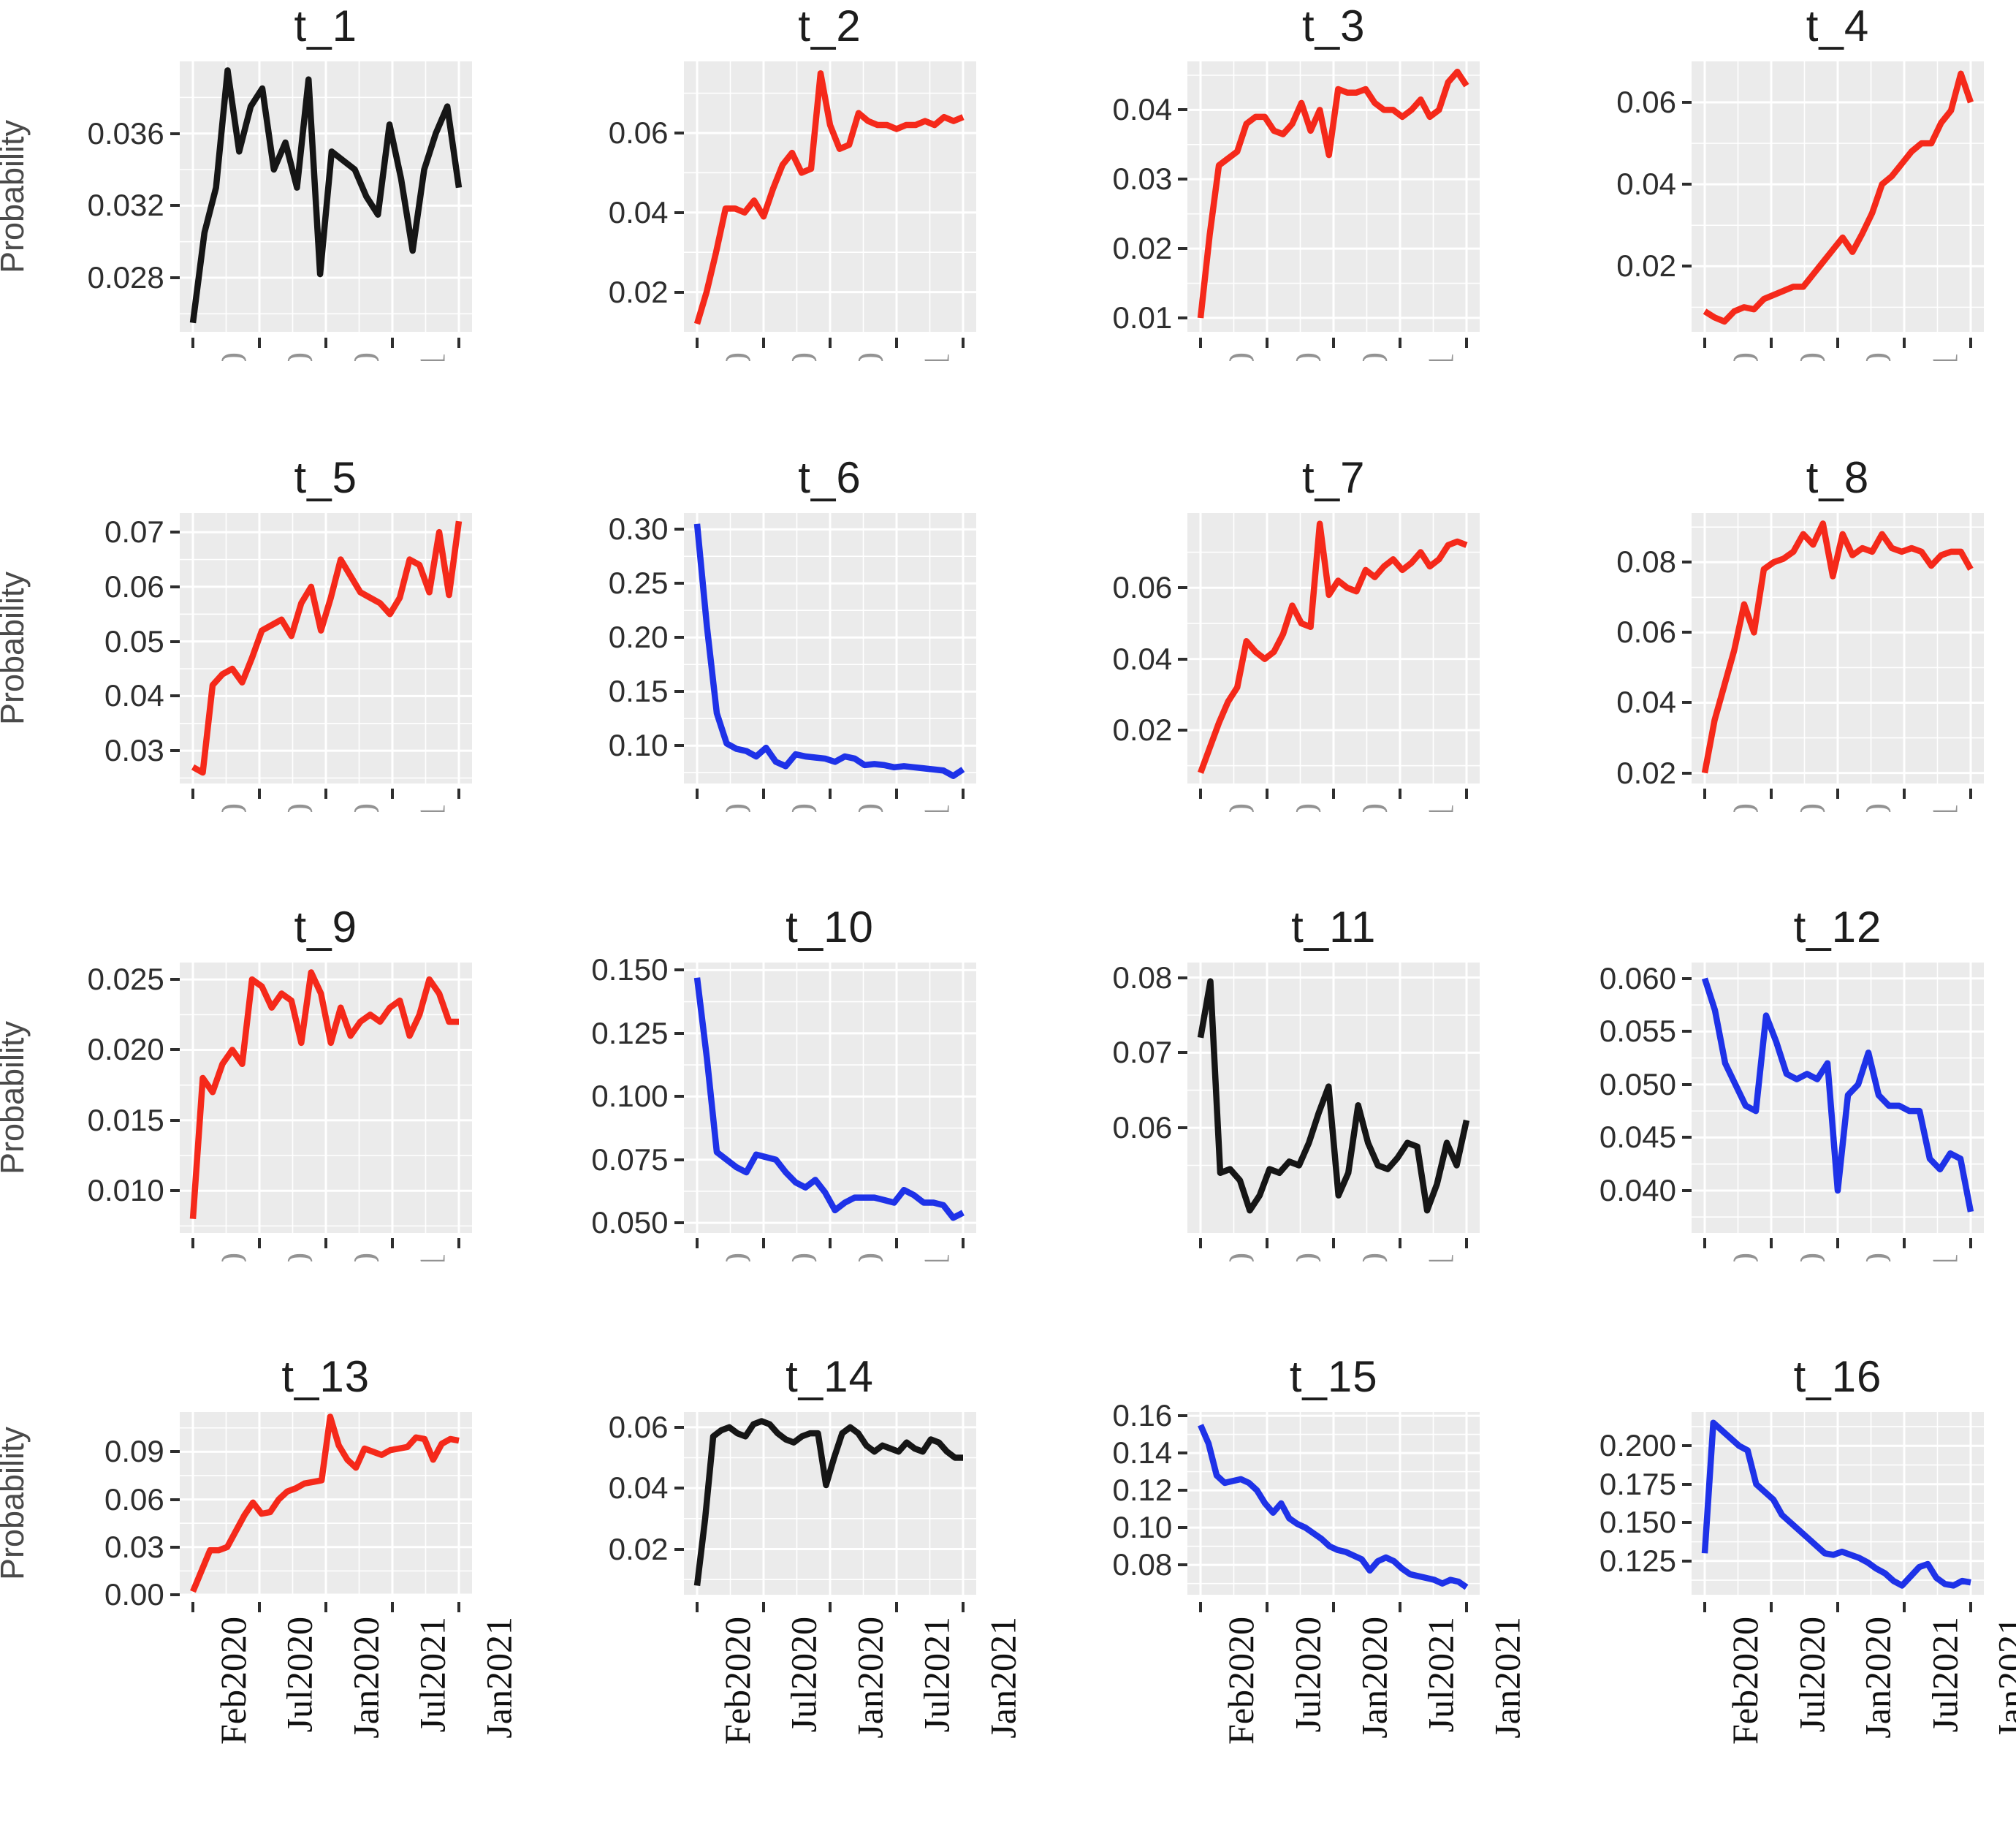 This screenshot has width=2016, height=1833. I want to click on y-tick: 0.08, so click(1150, 1564).